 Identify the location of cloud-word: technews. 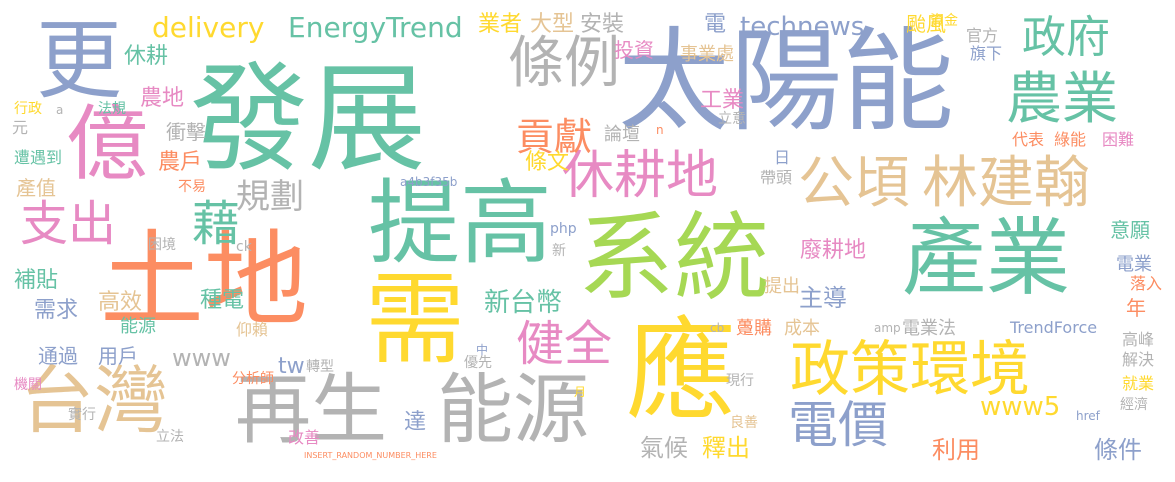
(802, 27).